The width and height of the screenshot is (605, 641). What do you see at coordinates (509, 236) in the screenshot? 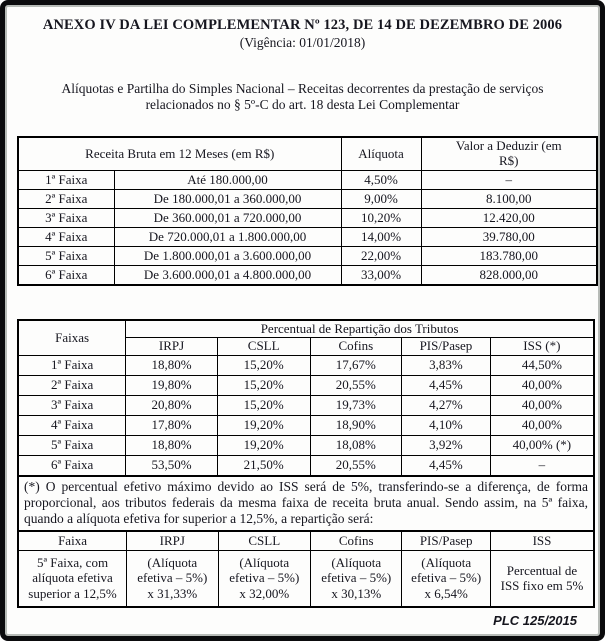
I see `cell-valor-deduzir: 39.780,00` at bounding box center [509, 236].